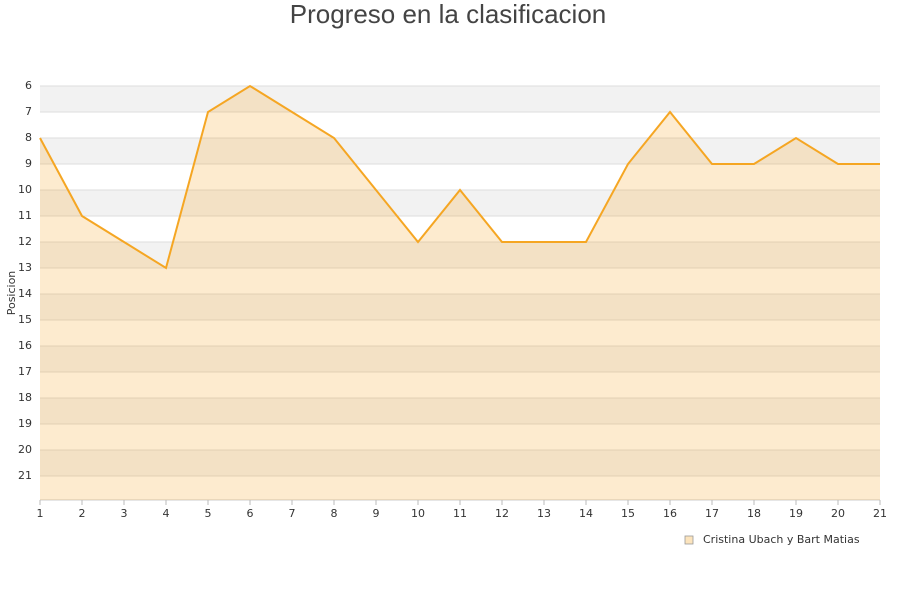  What do you see at coordinates (796, 513) in the screenshot?
I see `x-tick-label: 19` at bounding box center [796, 513].